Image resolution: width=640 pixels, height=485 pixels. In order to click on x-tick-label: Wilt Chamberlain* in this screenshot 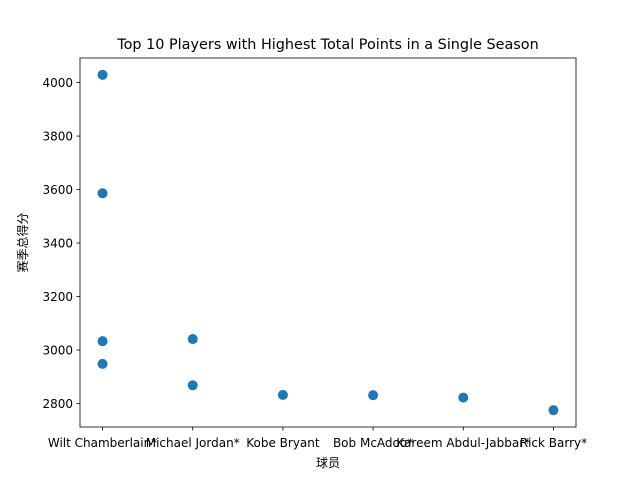, I will do `click(102, 443)`.